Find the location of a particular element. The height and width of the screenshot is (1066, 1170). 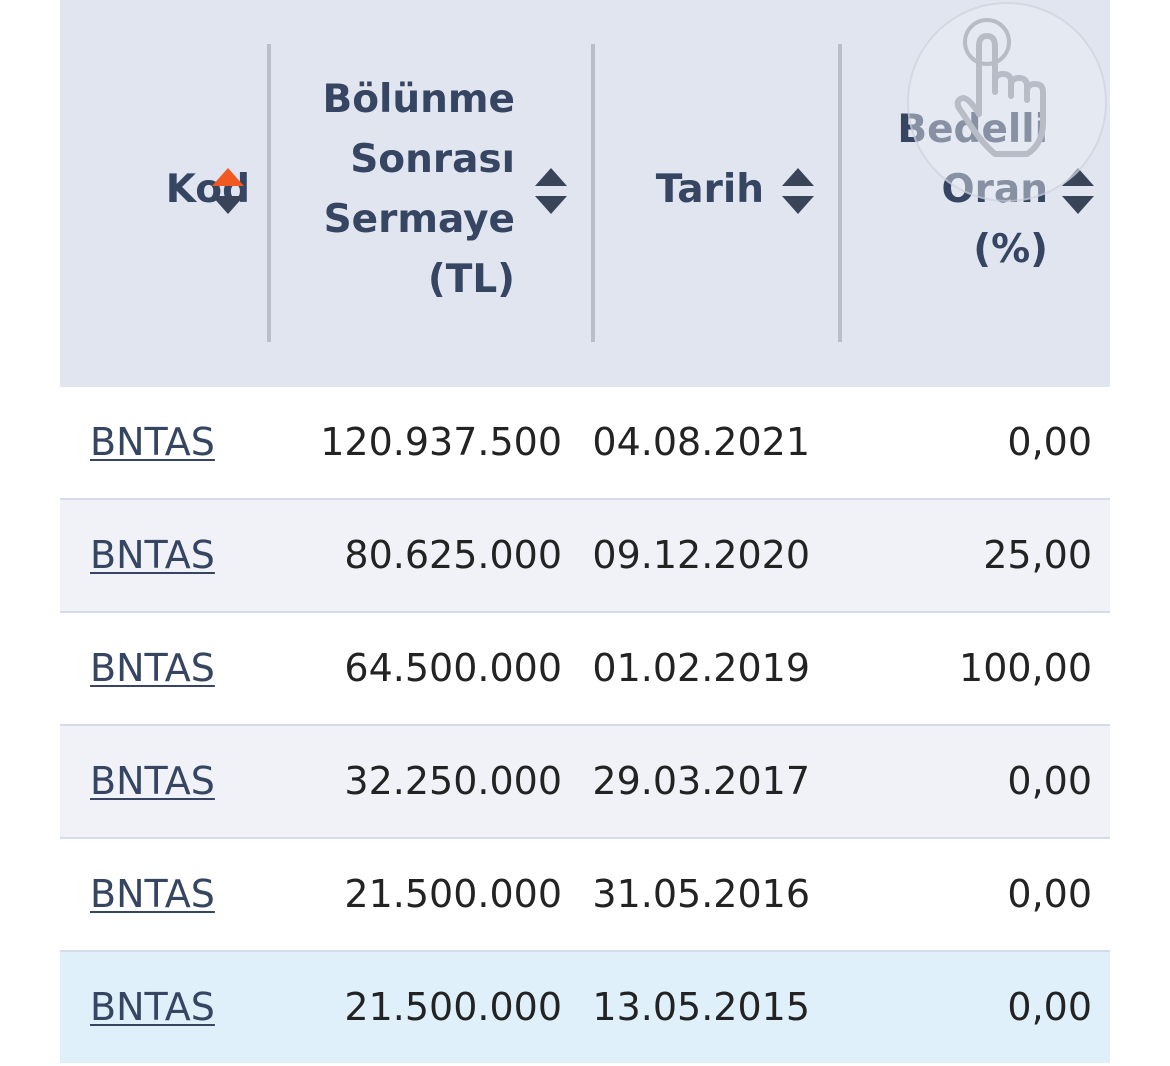

header-sermaye: Bölünme Sonrası Sermaye (TL) is located at coordinates (431, 193).